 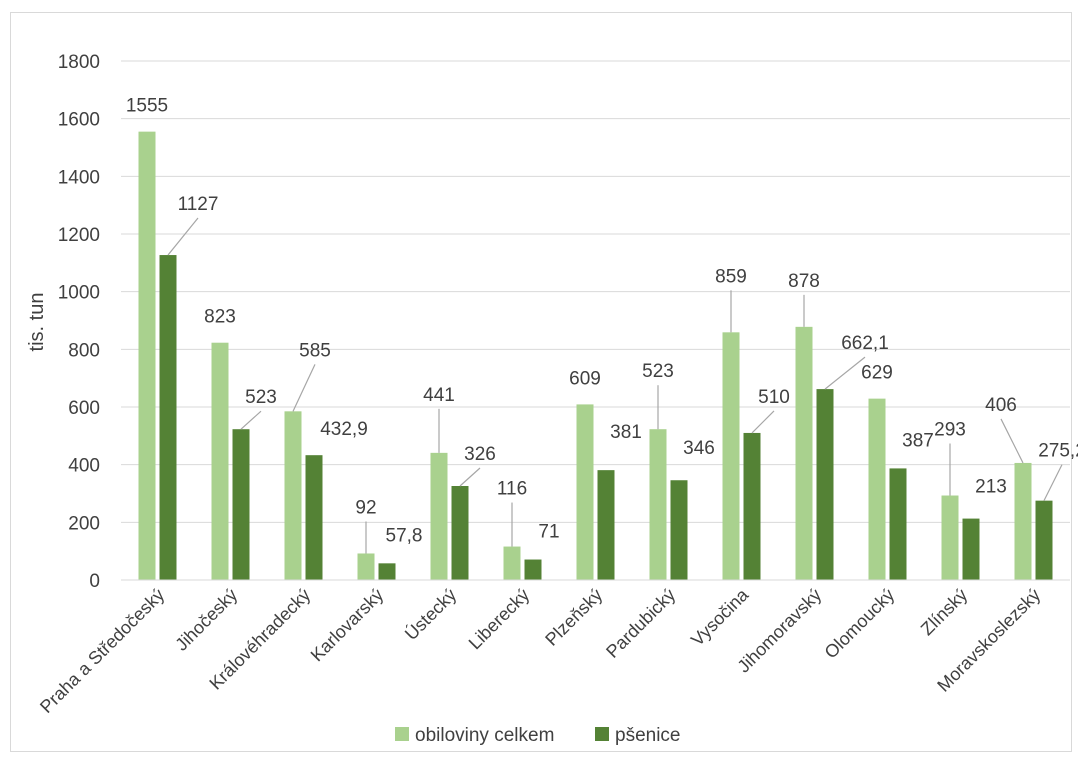 What do you see at coordinates (991, 487) in the screenshot?
I see `data-label: 213` at bounding box center [991, 487].